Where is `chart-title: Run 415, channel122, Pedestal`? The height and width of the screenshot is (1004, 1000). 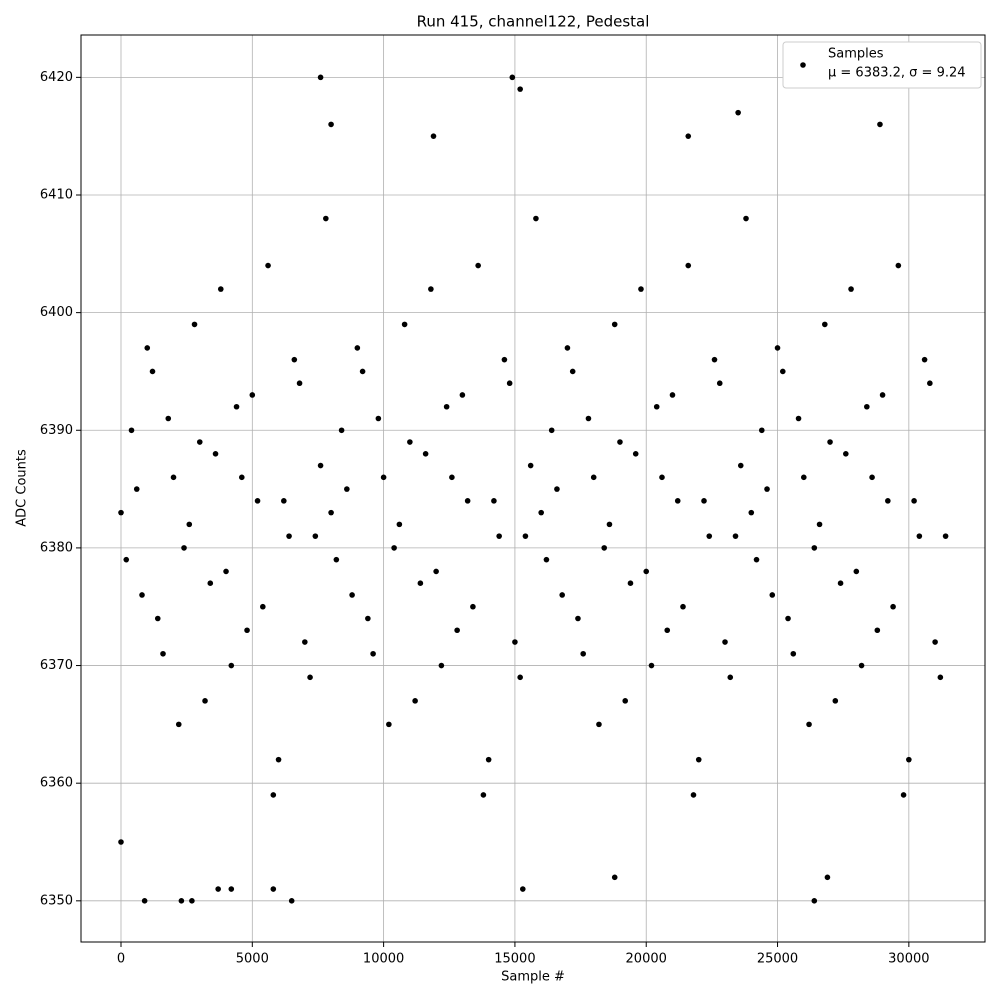 chart-title: Run 415, channel122, Pedestal is located at coordinates (533, 22).